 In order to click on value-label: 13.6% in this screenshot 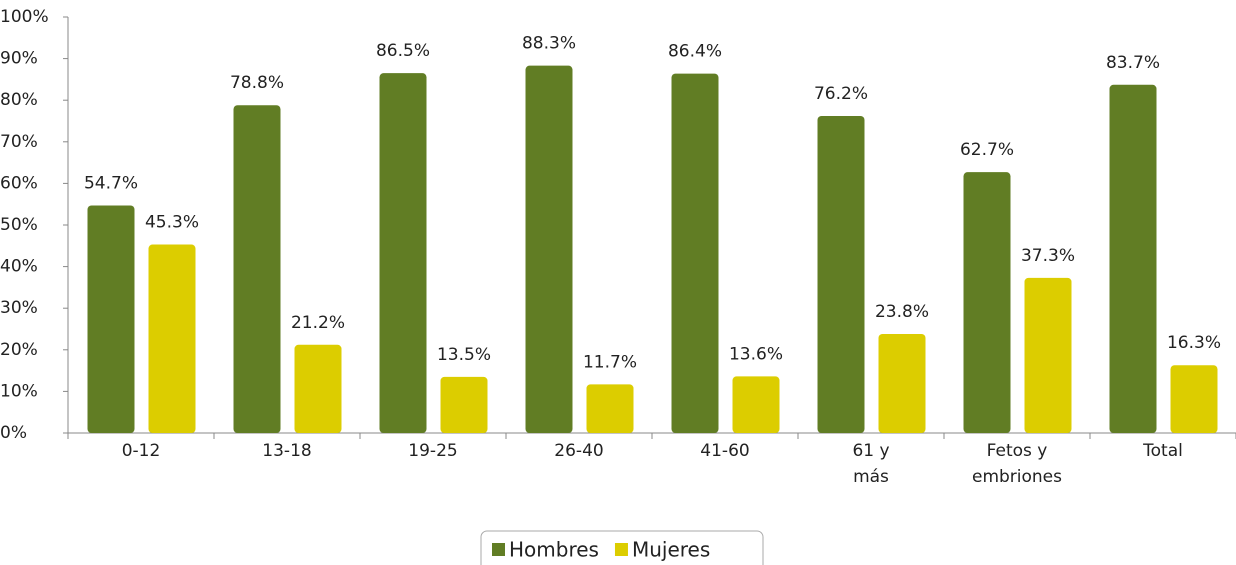, I will do `click(756, 354)`.